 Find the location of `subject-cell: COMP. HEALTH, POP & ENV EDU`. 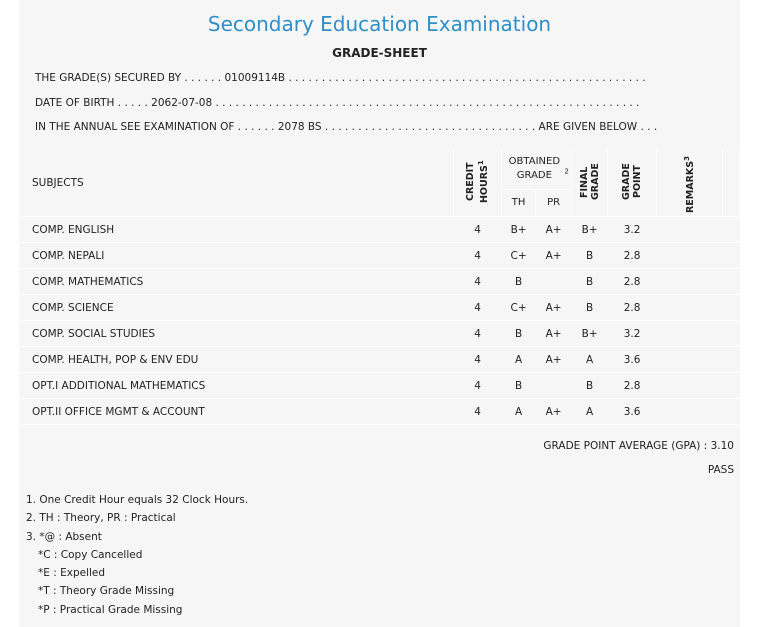

subject-cell: COMP. HEALTH, POP & ENV EDU is located at coordinates (236, 360).